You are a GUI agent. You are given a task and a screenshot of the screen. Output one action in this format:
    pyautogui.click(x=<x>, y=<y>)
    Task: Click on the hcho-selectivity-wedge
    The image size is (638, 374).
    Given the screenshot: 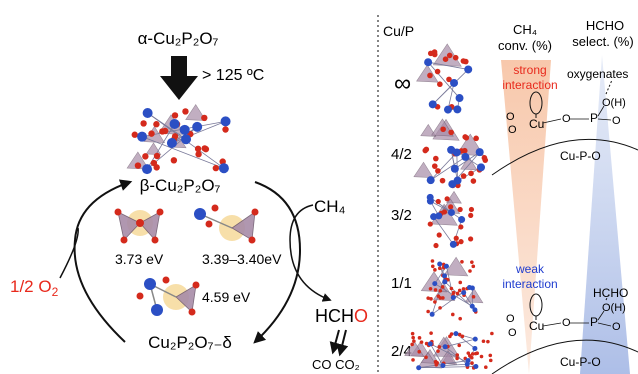 What is the action you would take?
    pyautogui.click(x=605, y=214)
    